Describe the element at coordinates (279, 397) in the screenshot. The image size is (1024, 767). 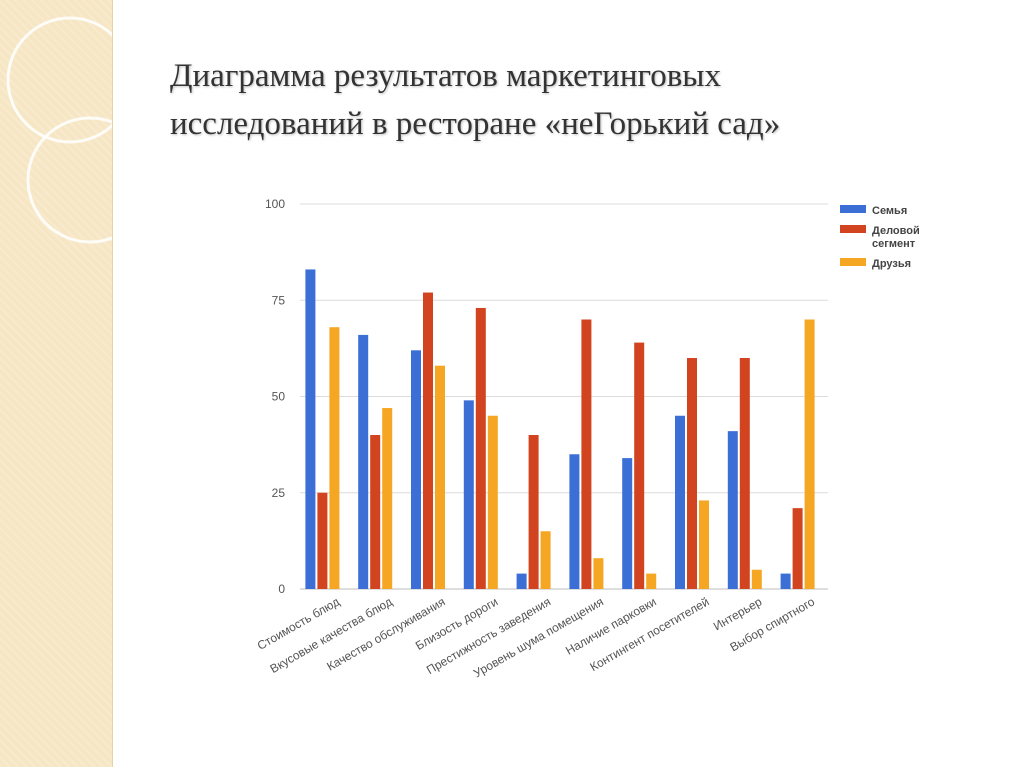
I see `y-tick-label: 50` at that location.